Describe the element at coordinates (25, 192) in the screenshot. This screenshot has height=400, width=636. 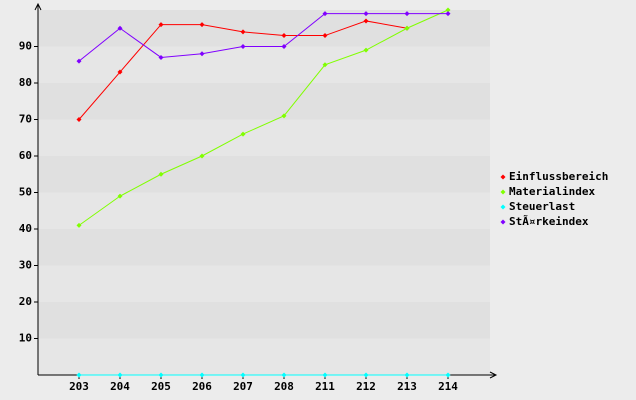
I see `y-tick-label: 50` at that location.